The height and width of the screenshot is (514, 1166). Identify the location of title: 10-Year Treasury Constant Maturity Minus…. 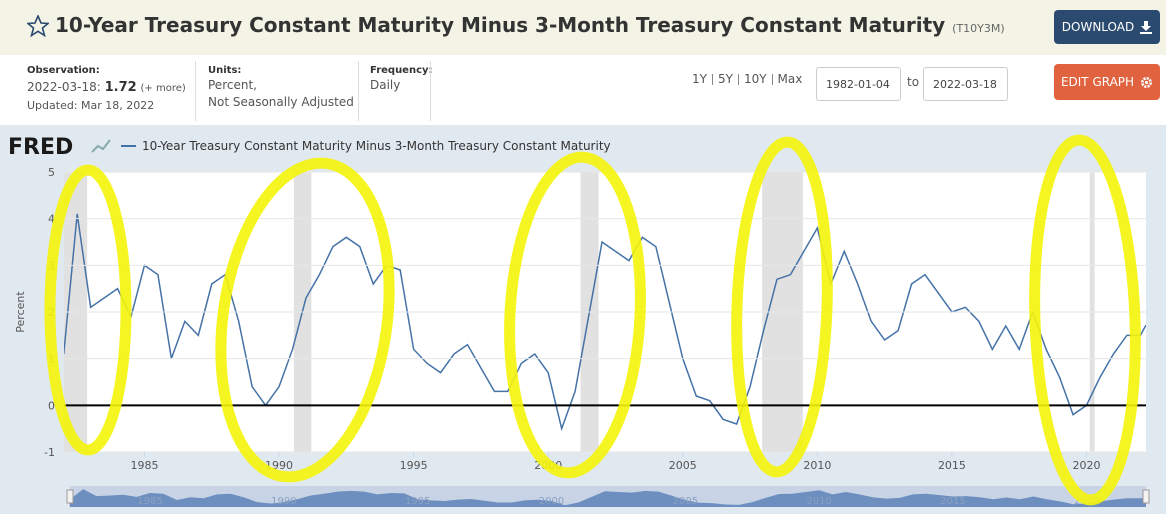
(500, 25).